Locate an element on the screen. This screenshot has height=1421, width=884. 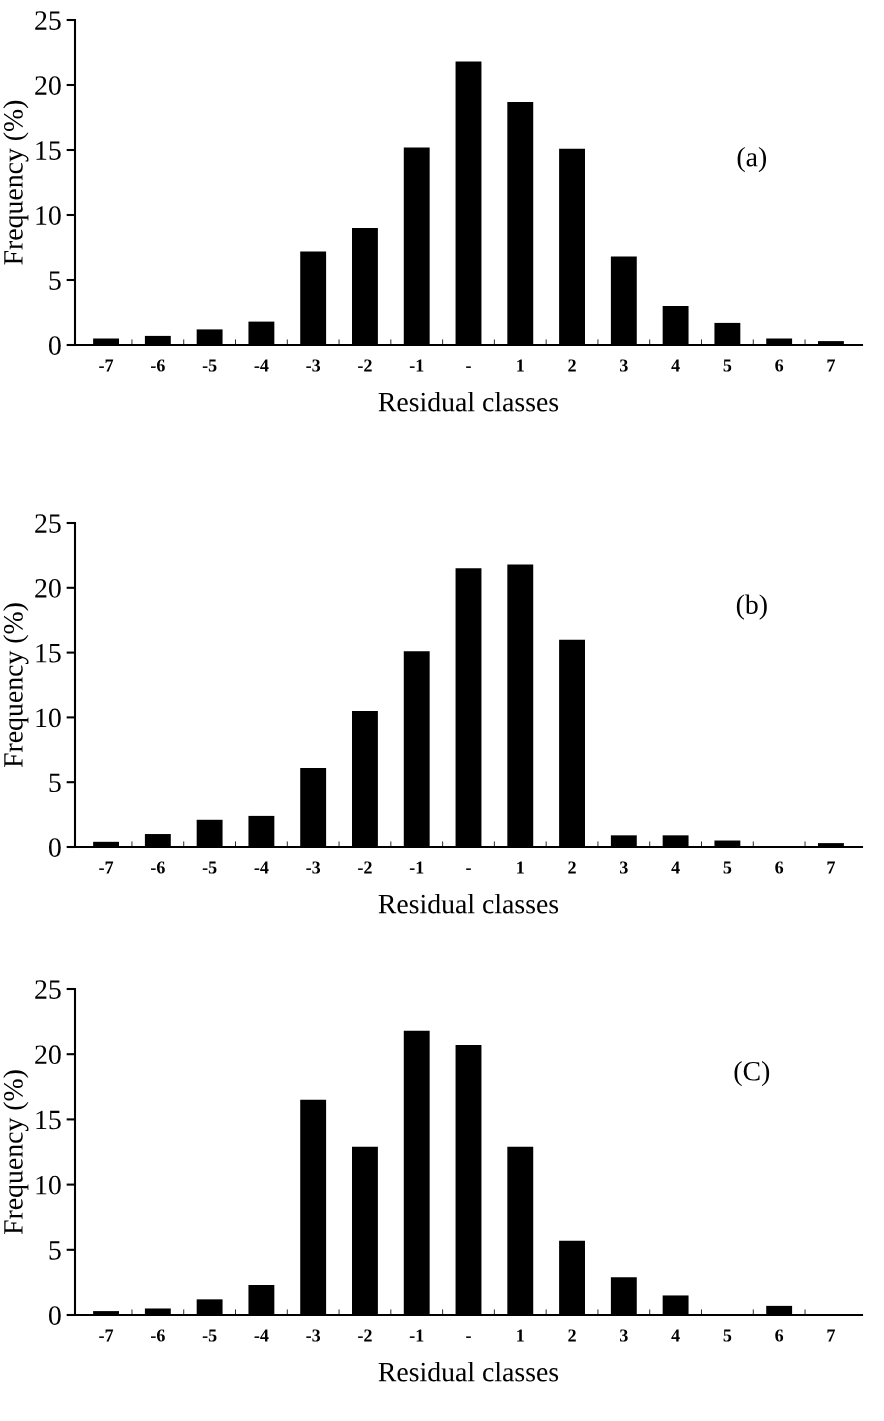
annotation: (b) is located at coordinates (751, 607).